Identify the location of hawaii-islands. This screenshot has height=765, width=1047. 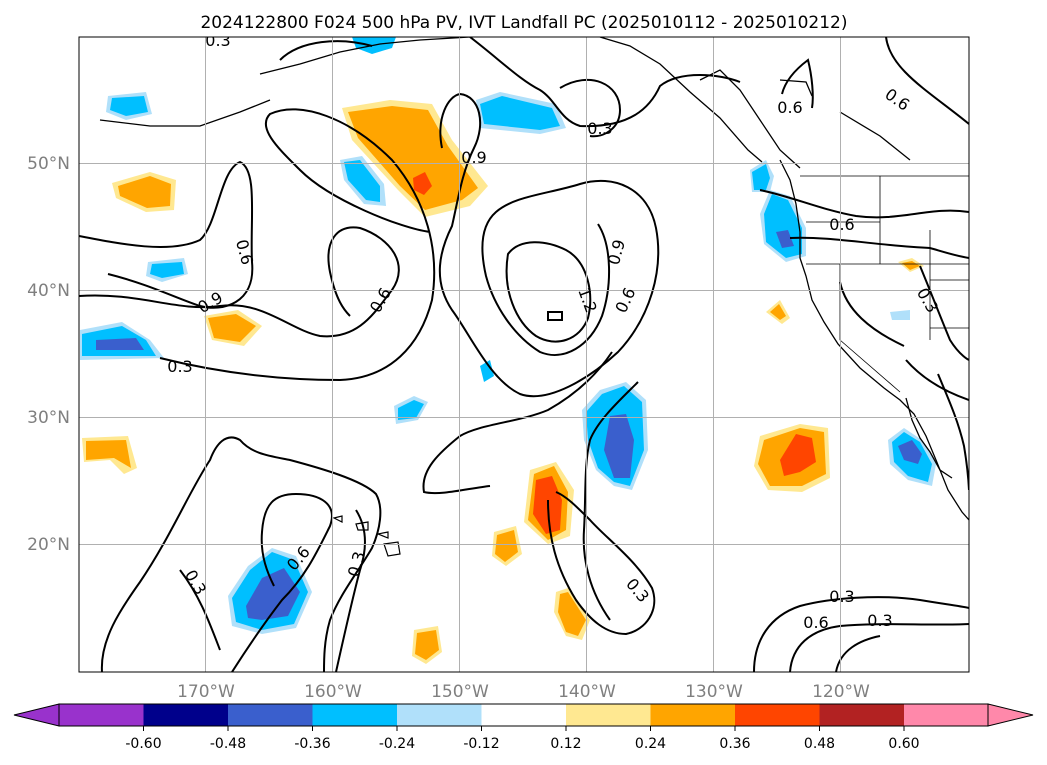
(366, 536).